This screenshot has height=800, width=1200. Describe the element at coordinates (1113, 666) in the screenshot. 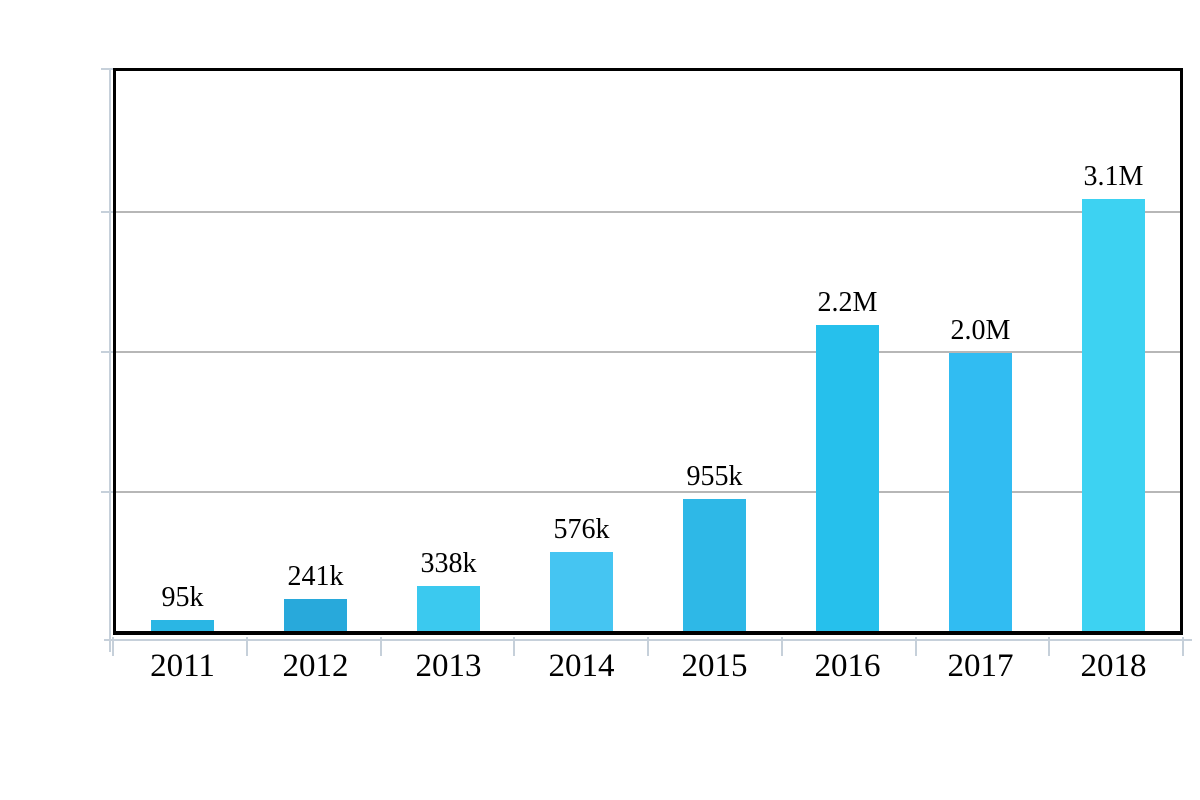

I see `x-axis-category-label: 2018` at that location.